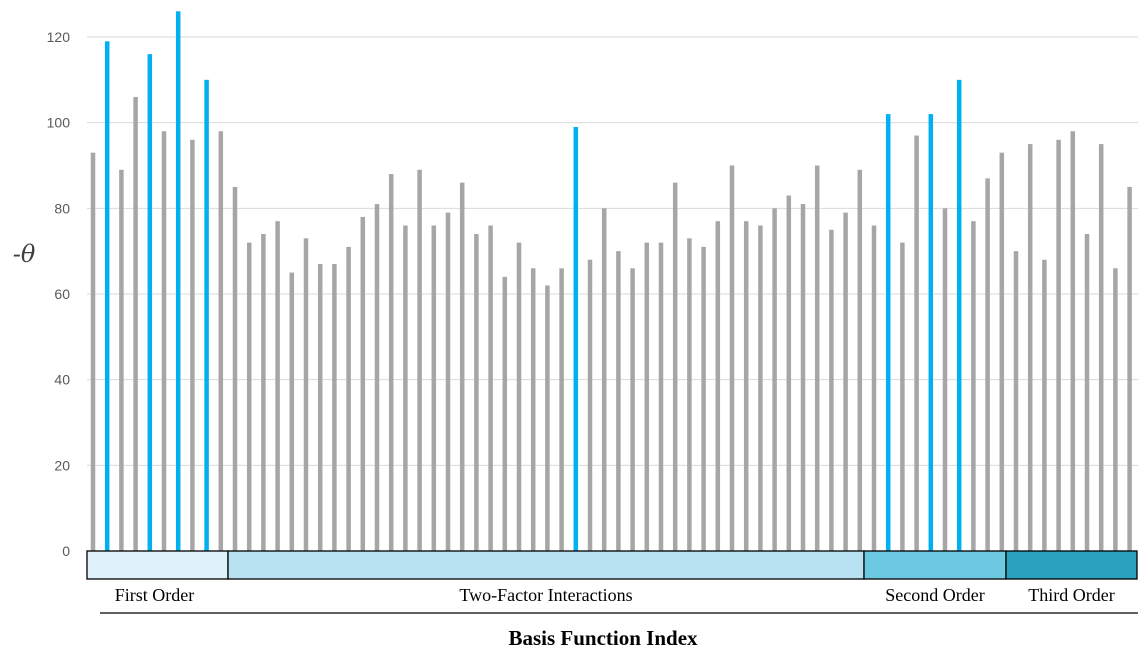  I want to click on y-tick-label: 80, so click(62, 208).